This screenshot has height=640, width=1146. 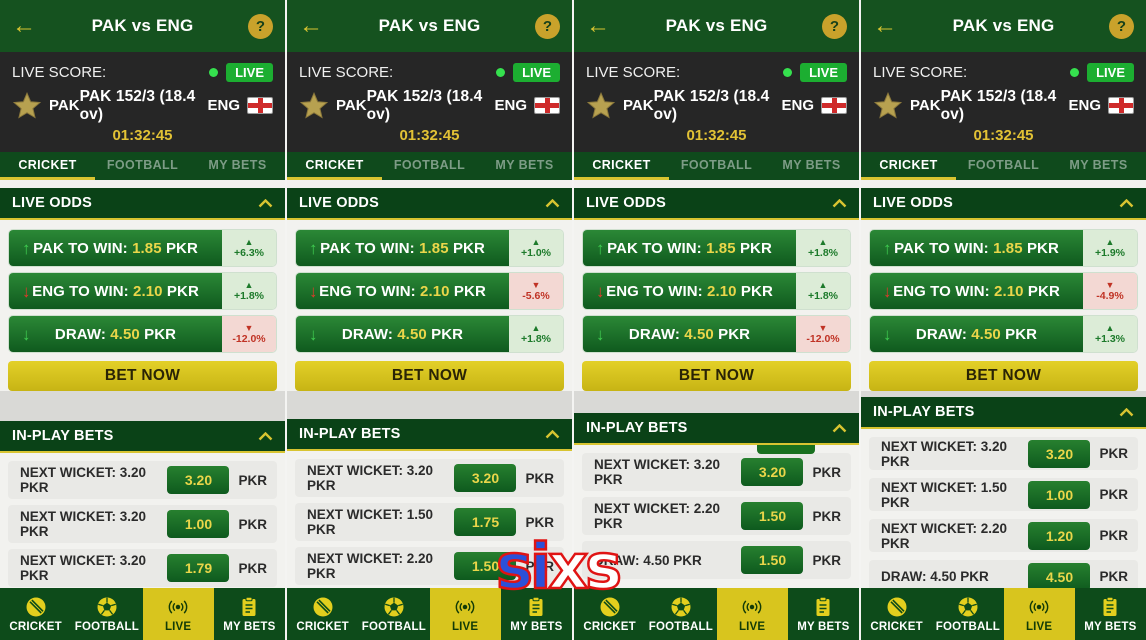 What do you see at coordinates (941, 334) in the screenshot?
I see `odds-label: DRAW:` at bounding box center [941, 334].